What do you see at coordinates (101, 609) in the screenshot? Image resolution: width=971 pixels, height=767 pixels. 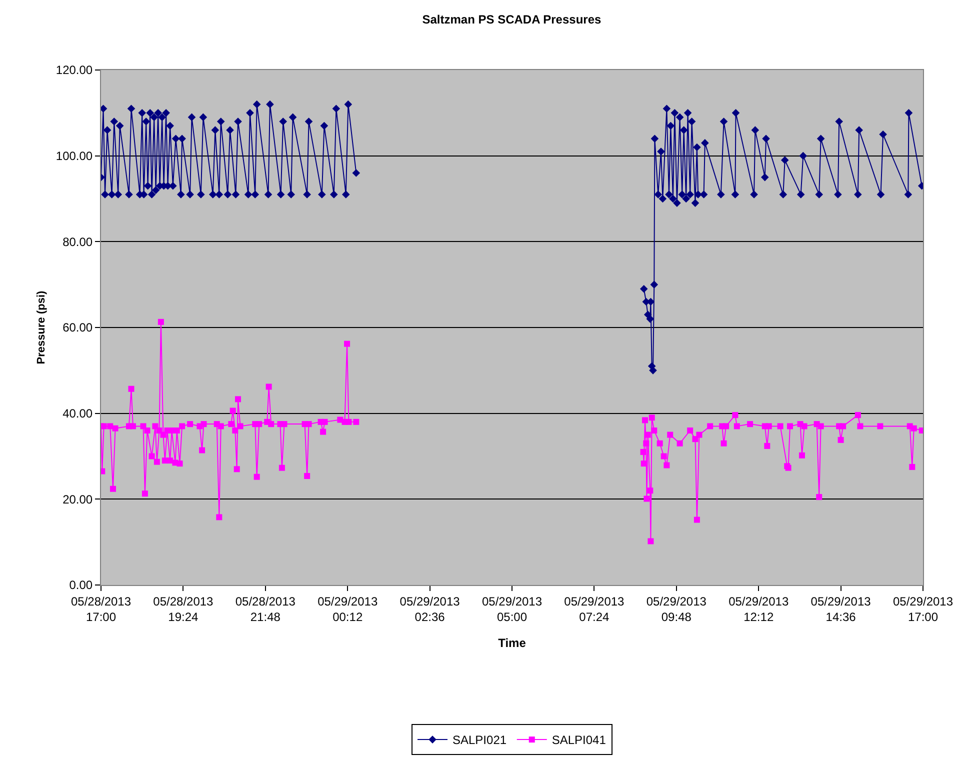 I see `x-tick-label: 05/28/2013 17:00` at bounding box center [101, 609].